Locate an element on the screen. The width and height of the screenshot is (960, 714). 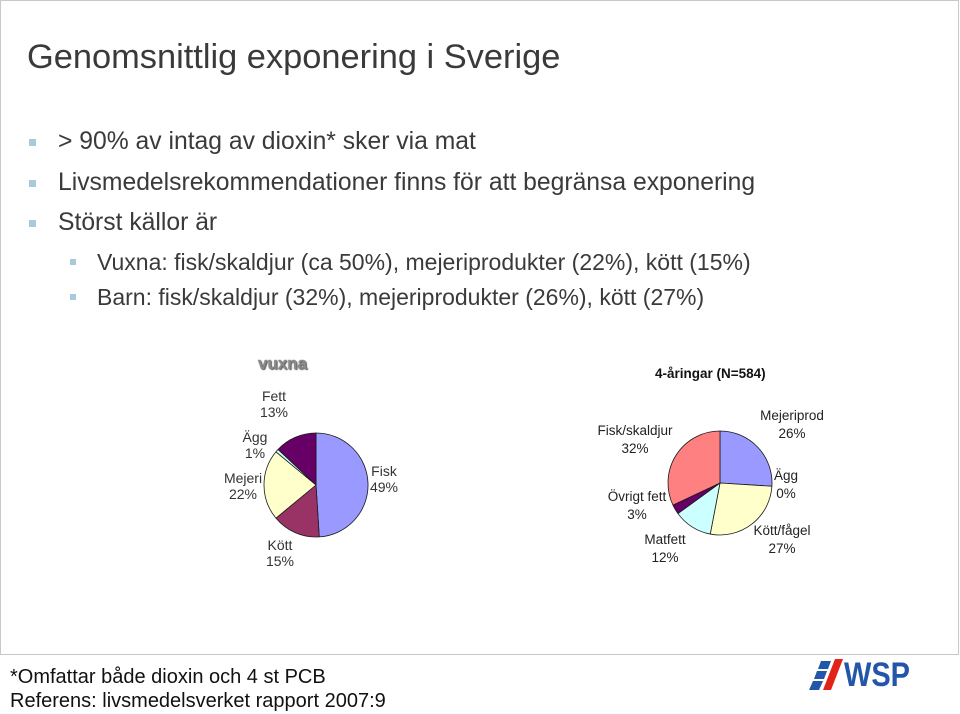
slice-label-agg: Ägg 1% is located at coordinates (255, 445).